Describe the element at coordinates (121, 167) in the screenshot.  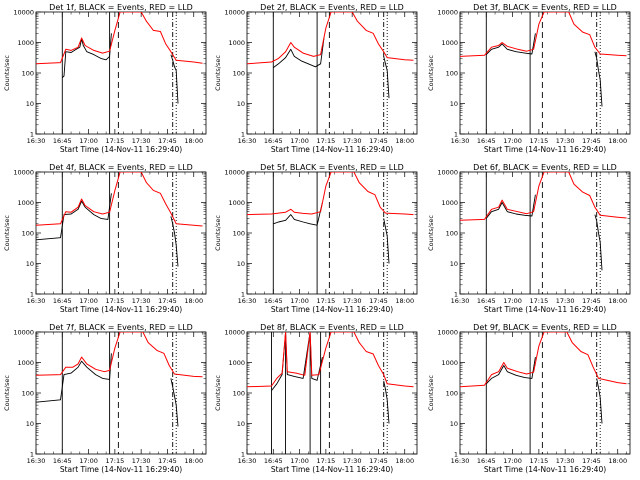
I see `panel-title: Det 4f, BLACK = Events, RED = LLD` at that location.